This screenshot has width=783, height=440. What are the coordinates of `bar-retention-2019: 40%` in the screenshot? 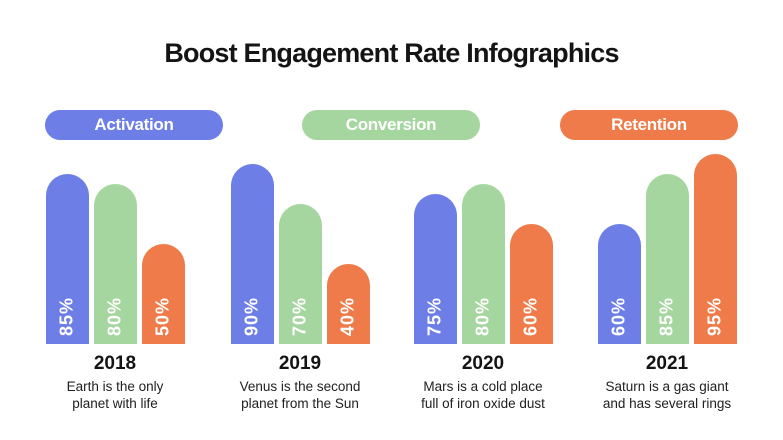 It's located at (348, 304).